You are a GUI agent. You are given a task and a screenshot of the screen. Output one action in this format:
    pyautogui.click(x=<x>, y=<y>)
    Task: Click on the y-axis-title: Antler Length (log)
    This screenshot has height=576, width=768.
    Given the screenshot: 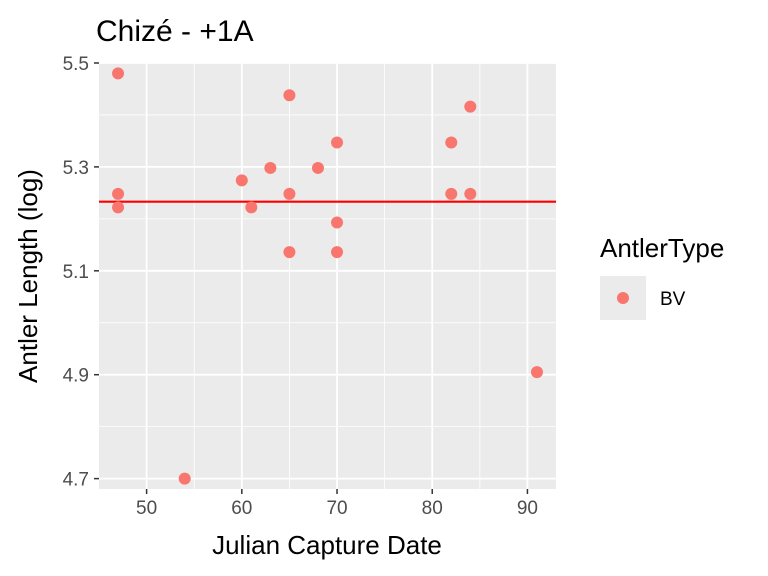 What is the action you would take?
    pyautogui.click(x=28, y=276)
    